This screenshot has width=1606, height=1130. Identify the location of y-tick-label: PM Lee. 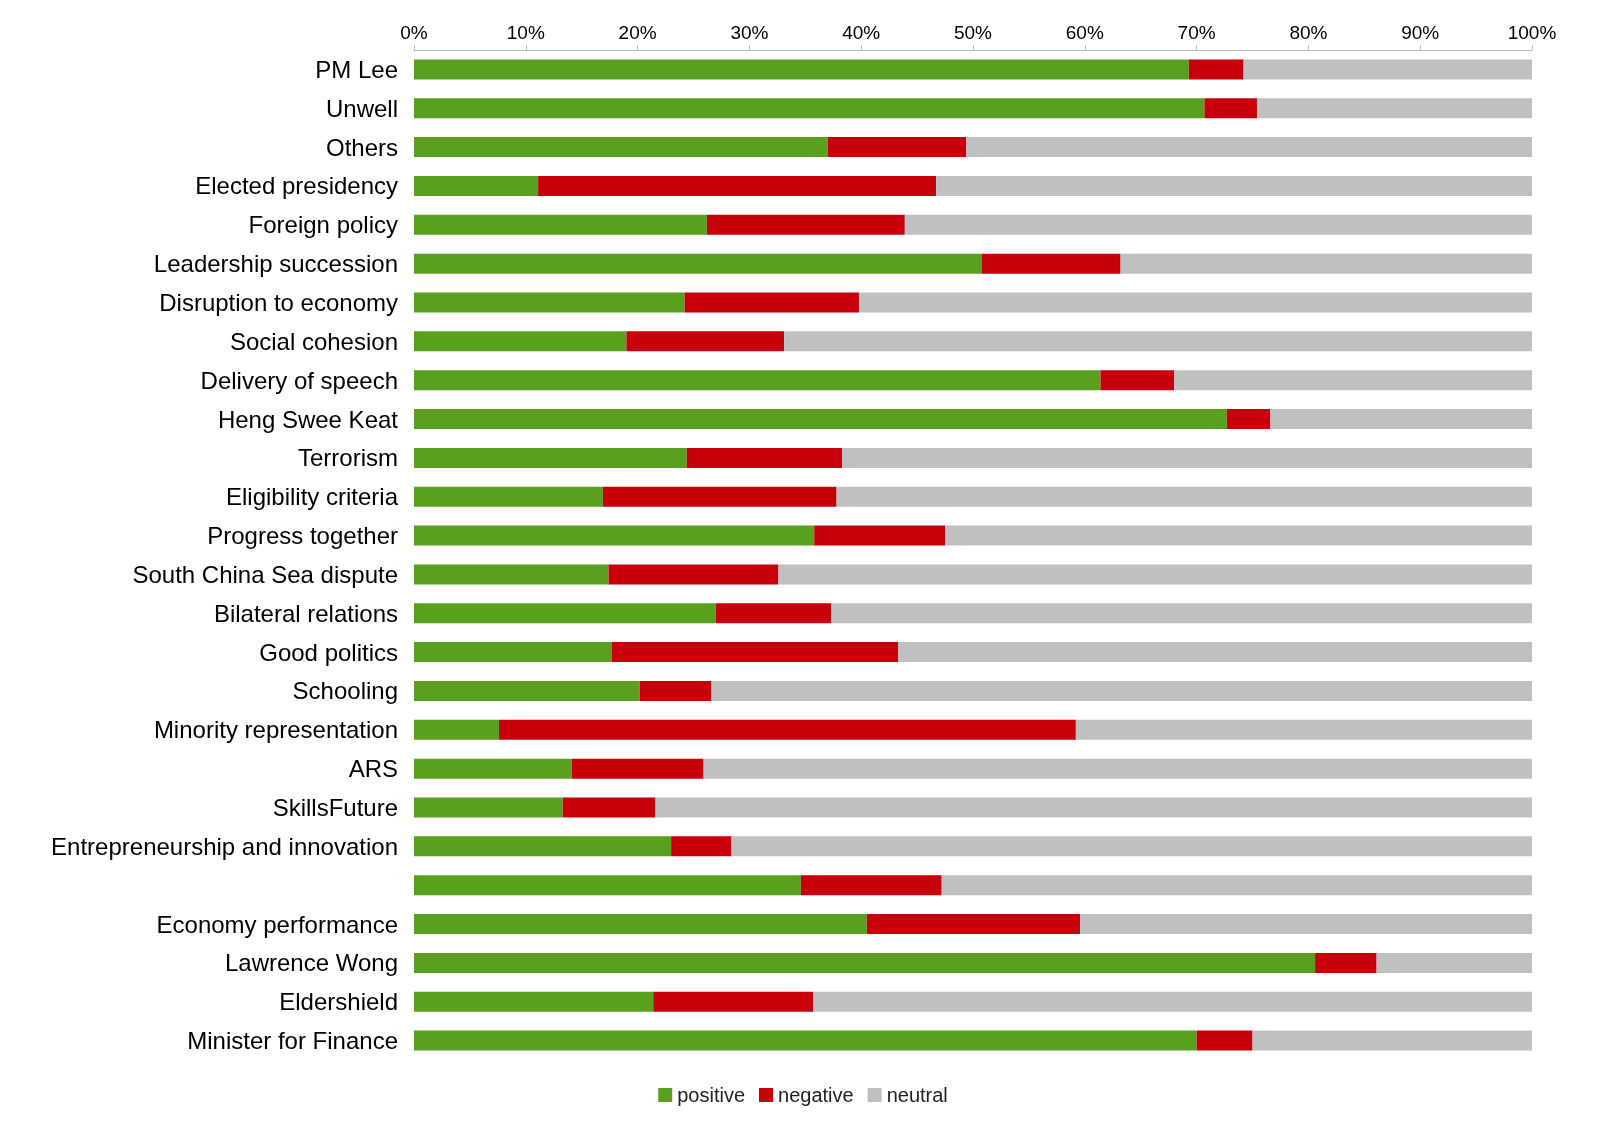
(356, 69).